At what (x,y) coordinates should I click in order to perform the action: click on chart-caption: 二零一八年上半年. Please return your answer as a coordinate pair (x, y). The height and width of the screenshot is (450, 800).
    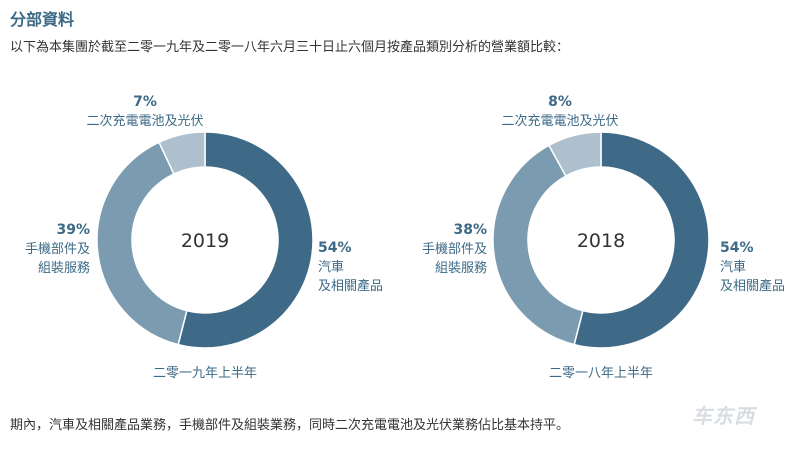
    Looking at the image, I should click on (601, 373).